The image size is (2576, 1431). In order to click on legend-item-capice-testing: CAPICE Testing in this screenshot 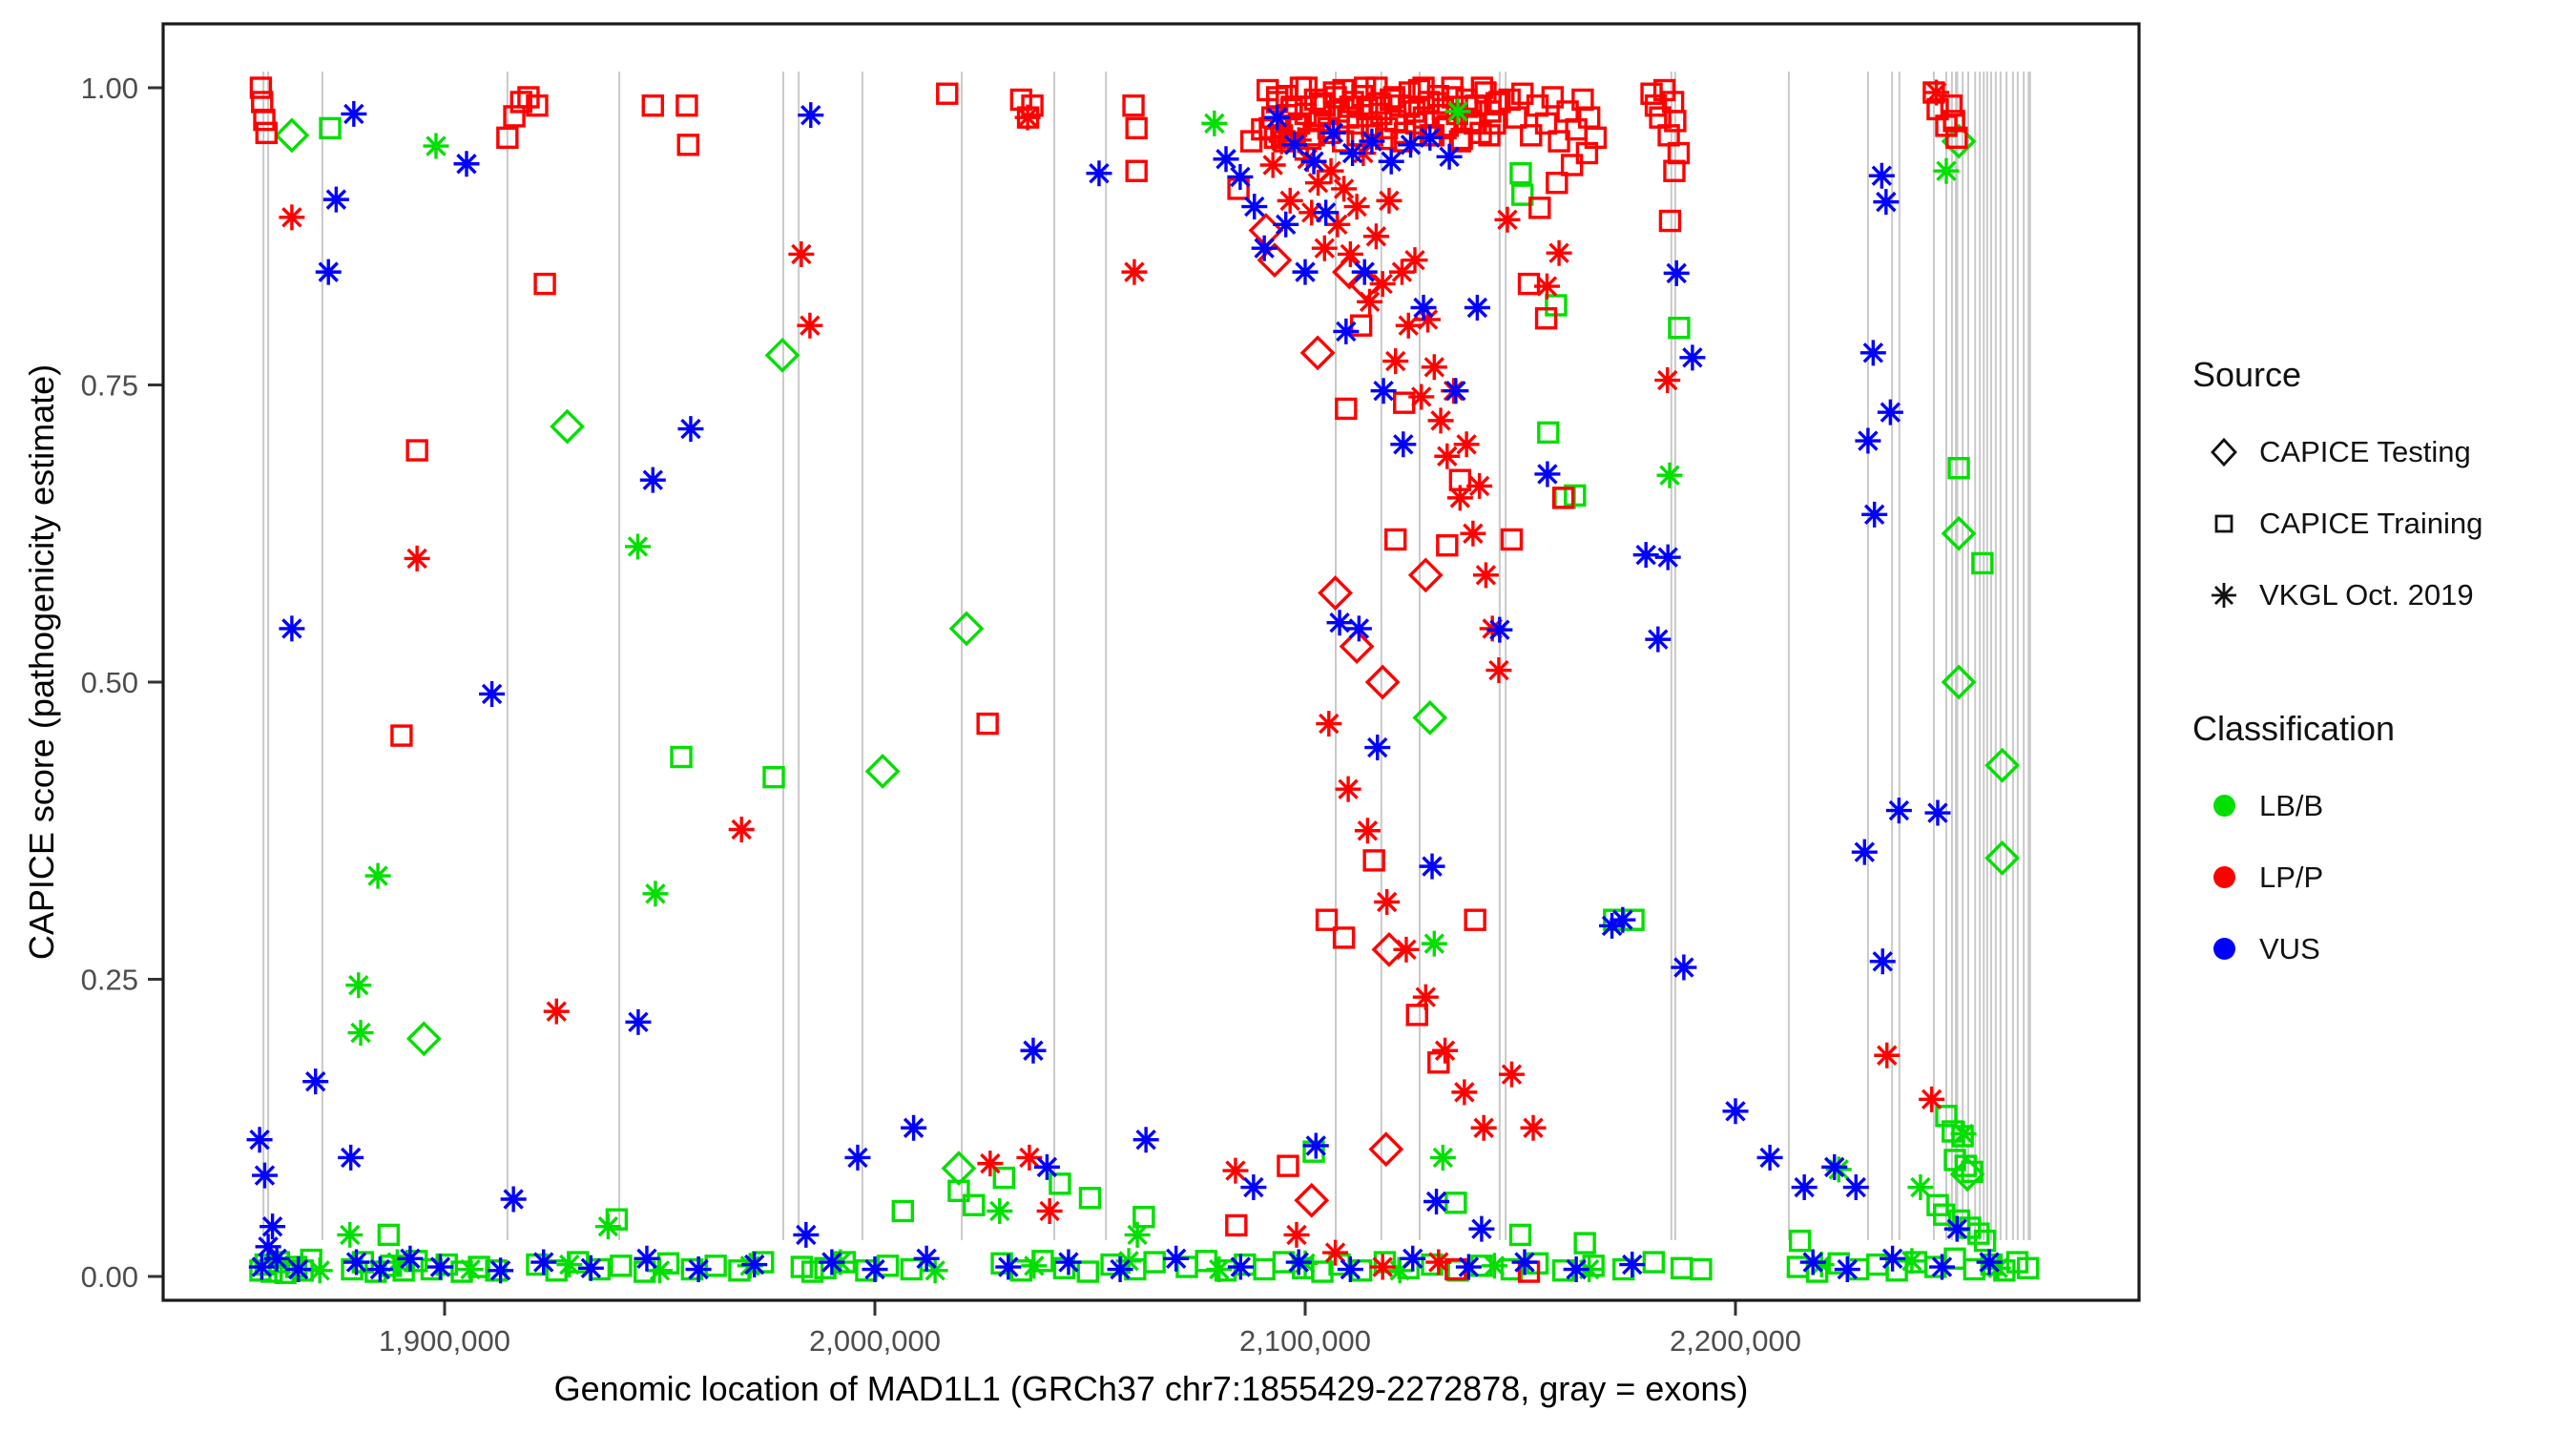, I will do `click(2379, 452)`.